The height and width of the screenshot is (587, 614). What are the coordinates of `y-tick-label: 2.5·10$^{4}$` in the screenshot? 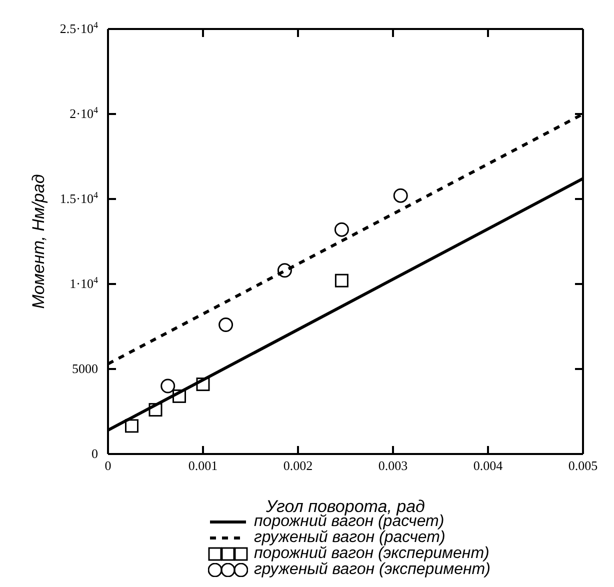 It's located at (79, 28).